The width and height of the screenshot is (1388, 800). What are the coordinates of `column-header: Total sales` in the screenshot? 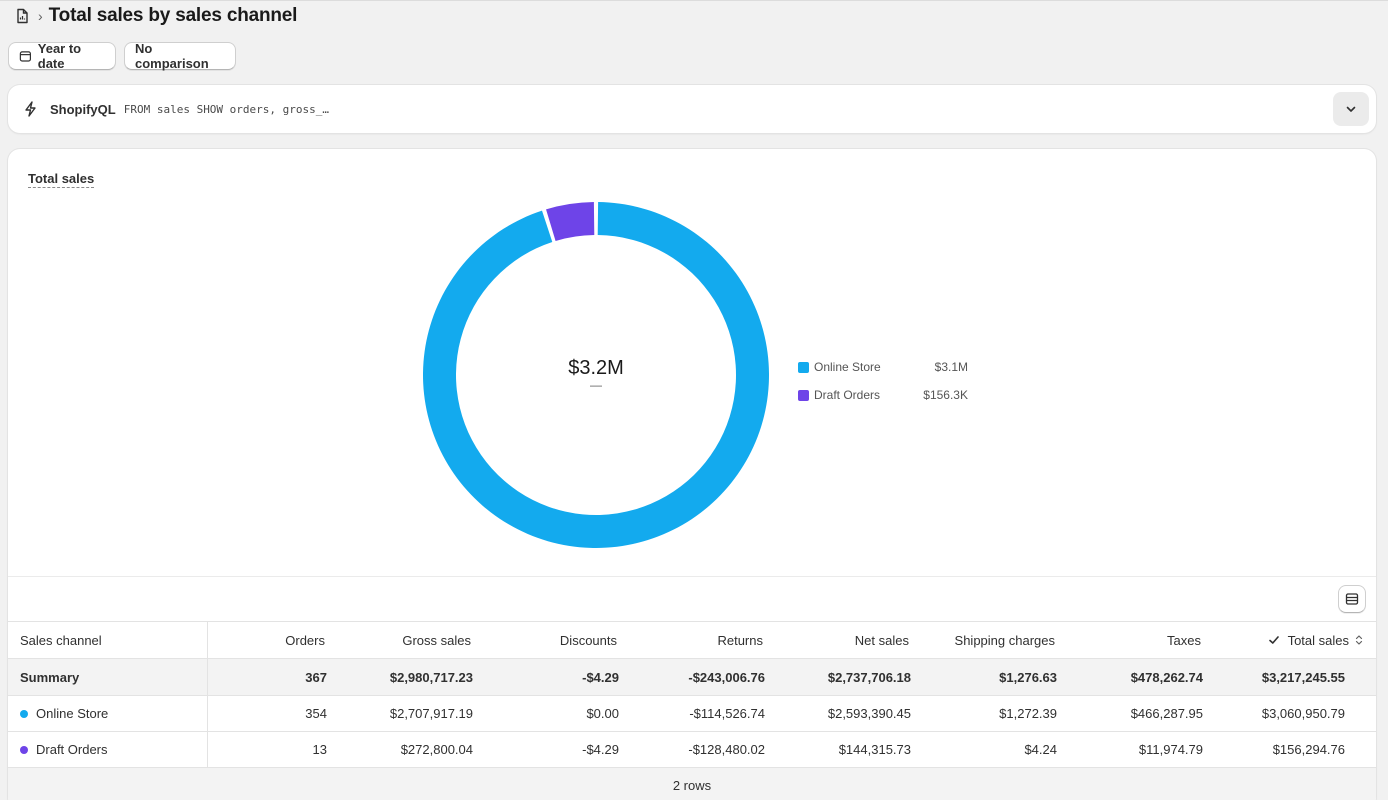 It's located at (1286, 640).